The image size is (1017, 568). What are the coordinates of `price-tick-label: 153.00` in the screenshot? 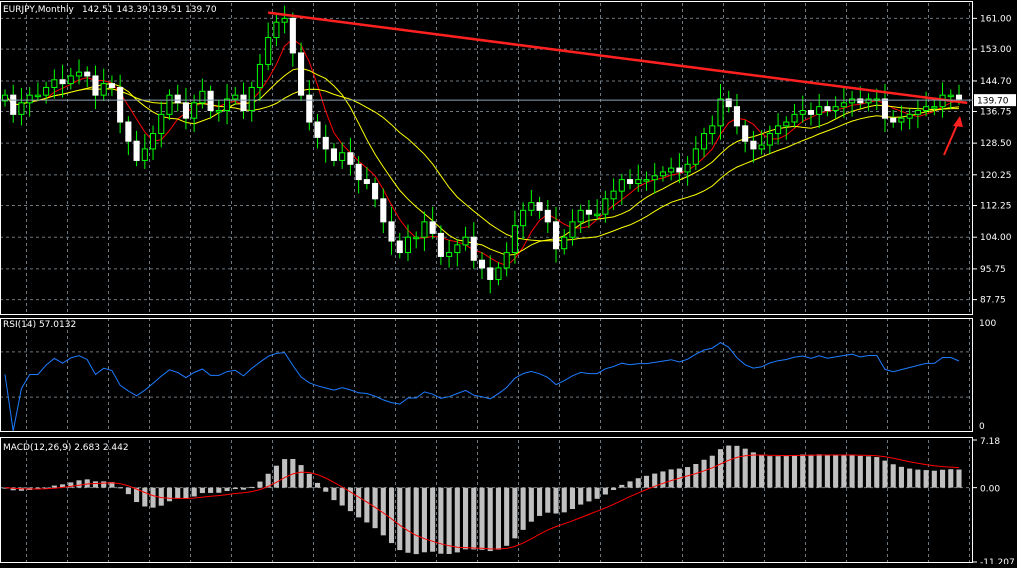 It's located at (996, 50).